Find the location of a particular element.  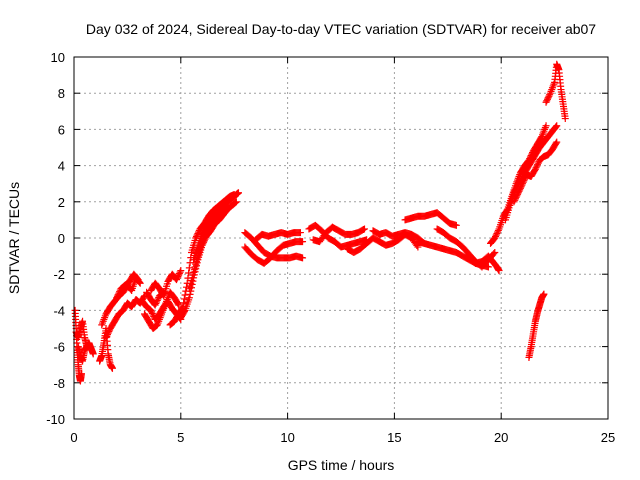

y-tick-label: 0 is located at coordinates (61, 238).